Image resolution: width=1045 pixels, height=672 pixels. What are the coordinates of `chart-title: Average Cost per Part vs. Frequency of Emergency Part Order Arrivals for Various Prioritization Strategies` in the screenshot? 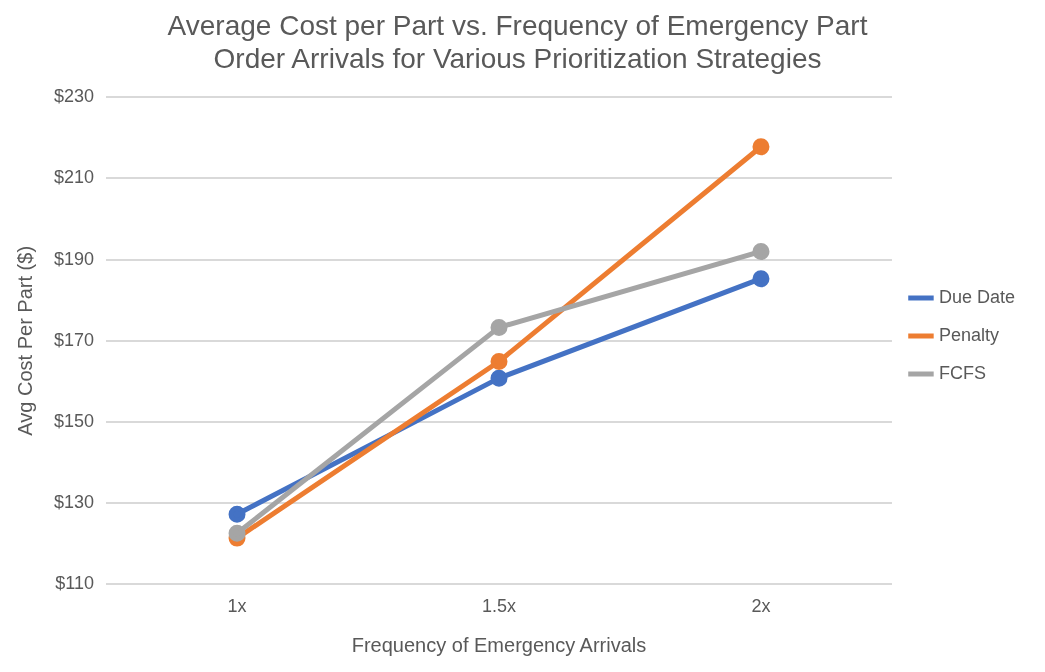 It's located at (517, 42).